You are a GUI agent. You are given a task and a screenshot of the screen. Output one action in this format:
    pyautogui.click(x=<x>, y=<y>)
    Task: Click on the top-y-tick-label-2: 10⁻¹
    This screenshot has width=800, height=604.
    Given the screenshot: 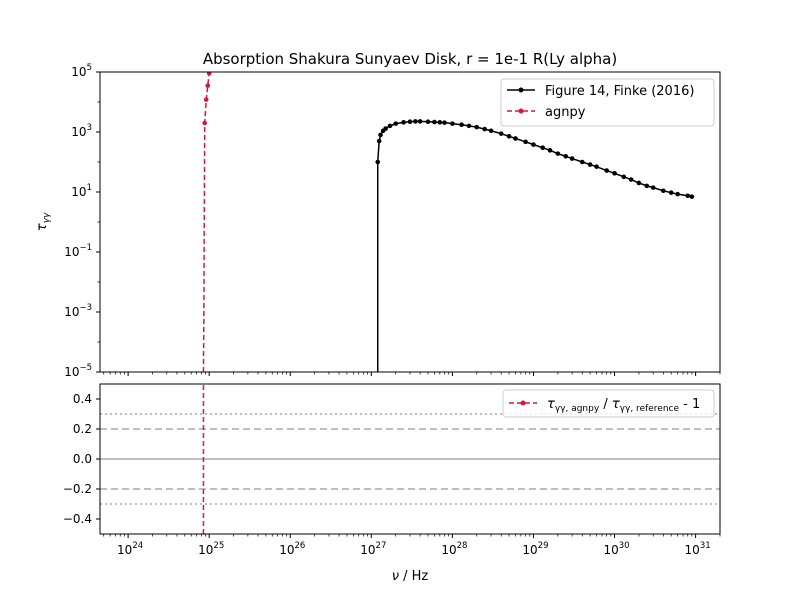 What is the action you would take?
    pyautogui.click(x=78, y=251)
    